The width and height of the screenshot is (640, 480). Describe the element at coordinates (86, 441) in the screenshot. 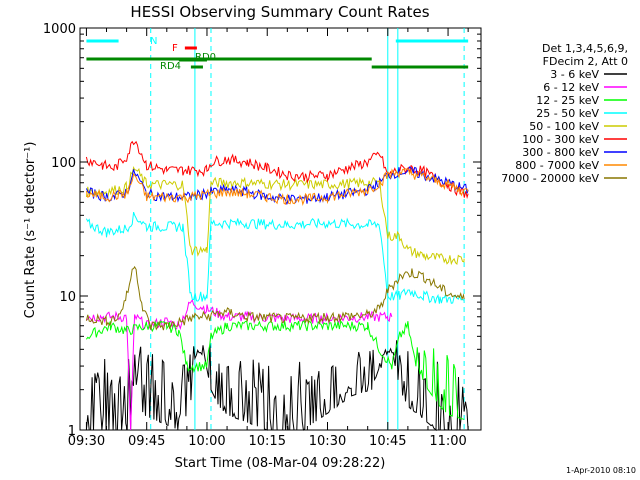

I see `x-tick-label-0: 09:30` at that location.